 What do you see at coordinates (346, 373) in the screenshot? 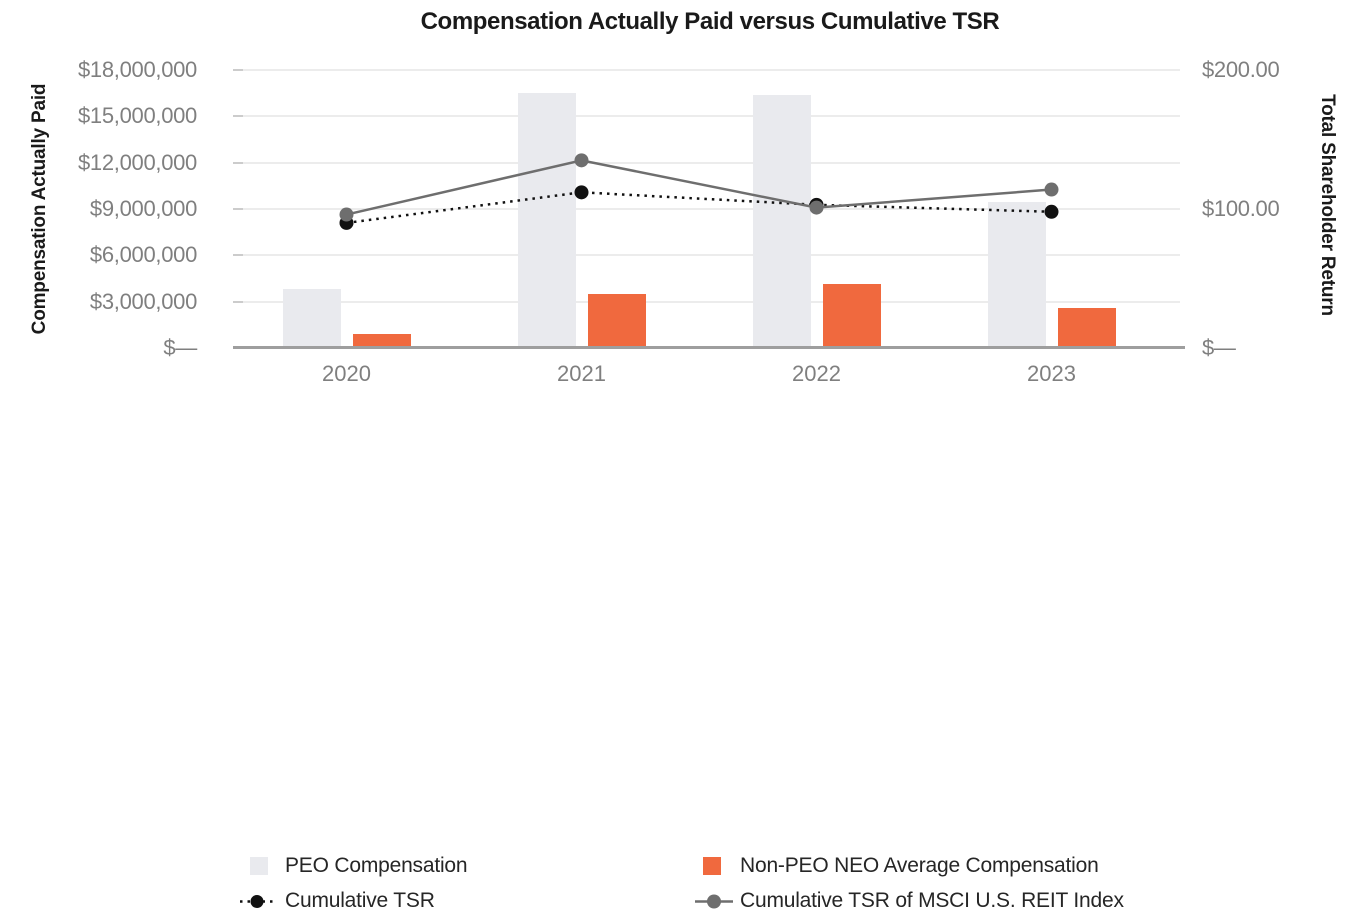
I see `x-axis-label-2020: 2020` at bounding box center [346, 373].